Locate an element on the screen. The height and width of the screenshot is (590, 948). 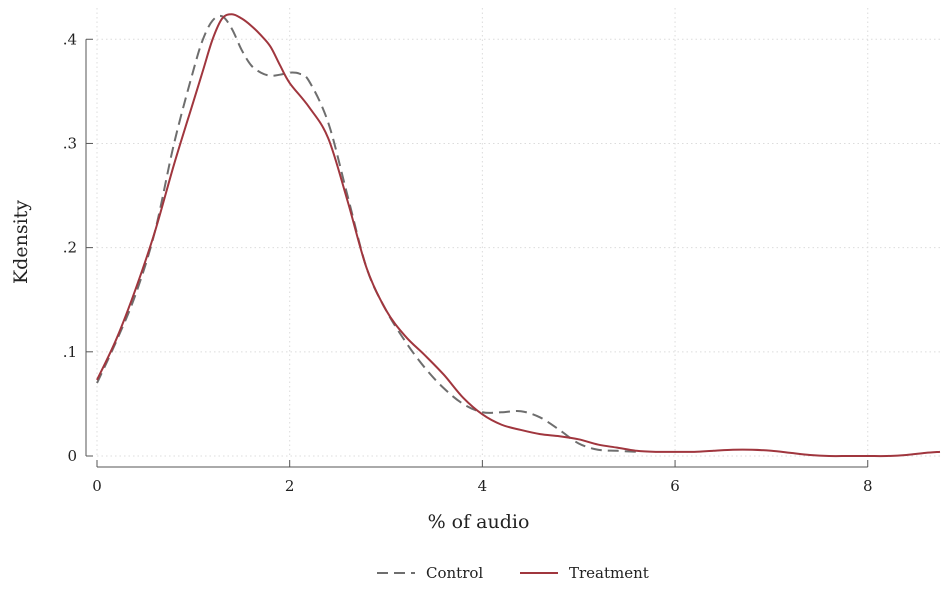
x-ticks: 0 2 4 6 8 is located at coordinates (482, 477).